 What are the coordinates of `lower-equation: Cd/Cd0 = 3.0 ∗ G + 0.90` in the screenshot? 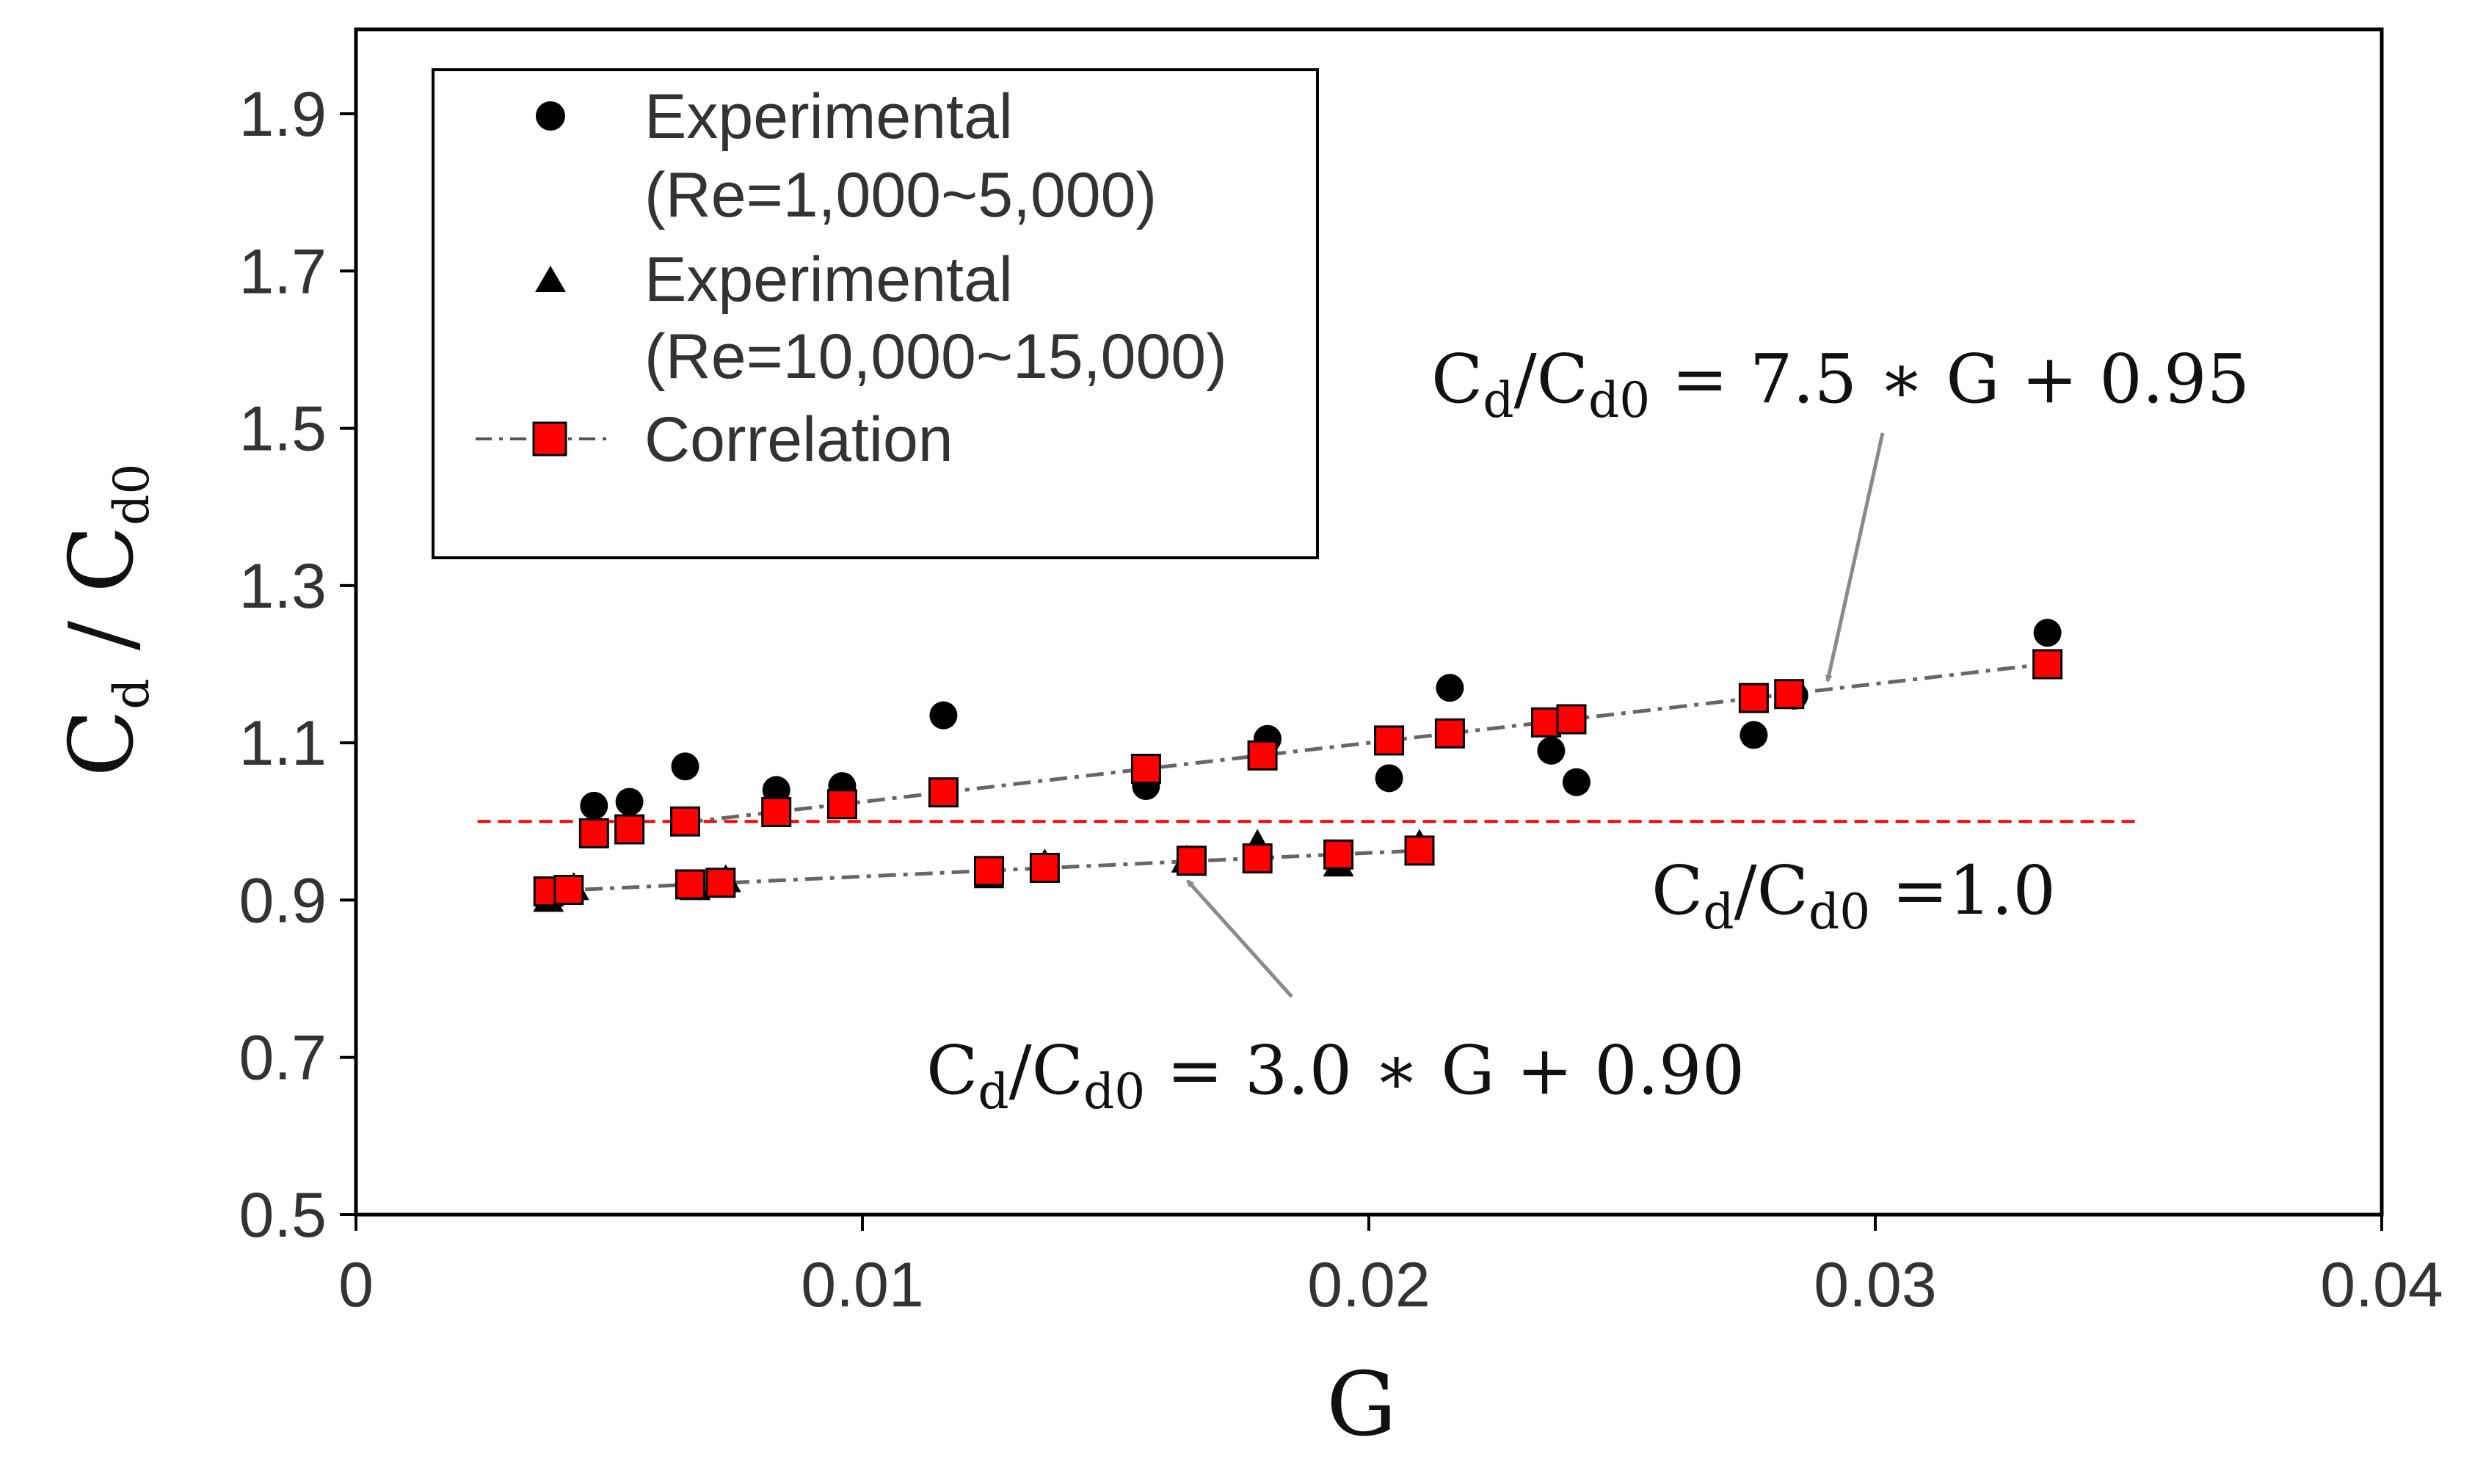 It's located at (1335, 1075).